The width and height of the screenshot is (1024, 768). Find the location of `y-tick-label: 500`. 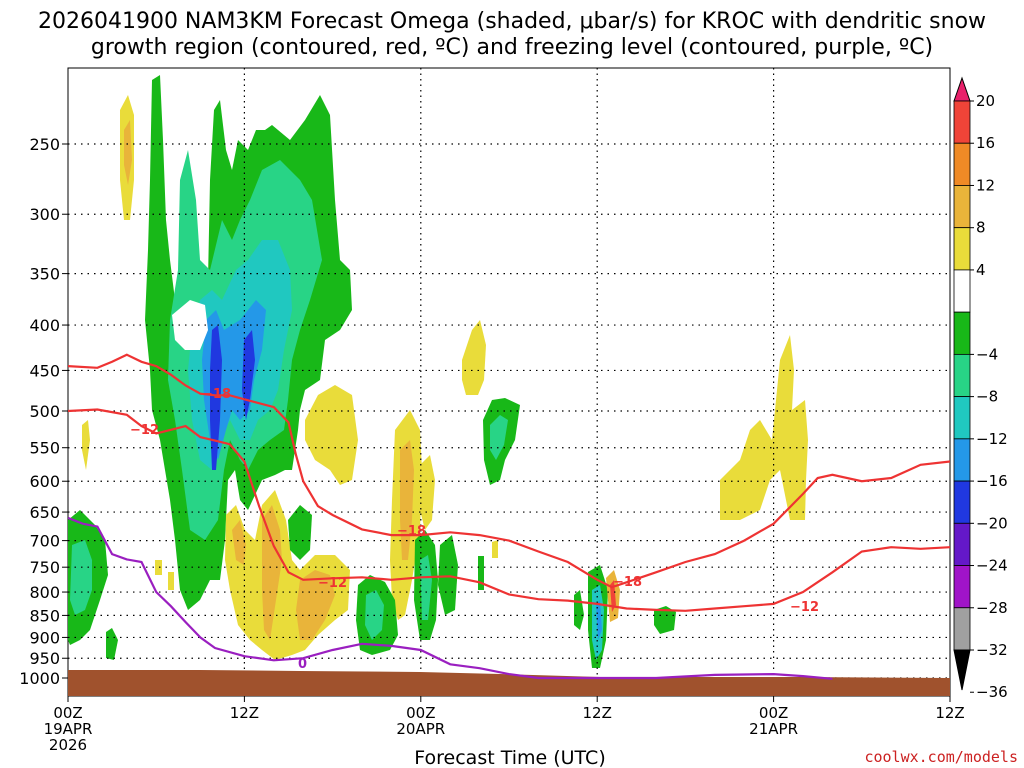

y-tick-label: 500 is located at coordinates (44, 411).